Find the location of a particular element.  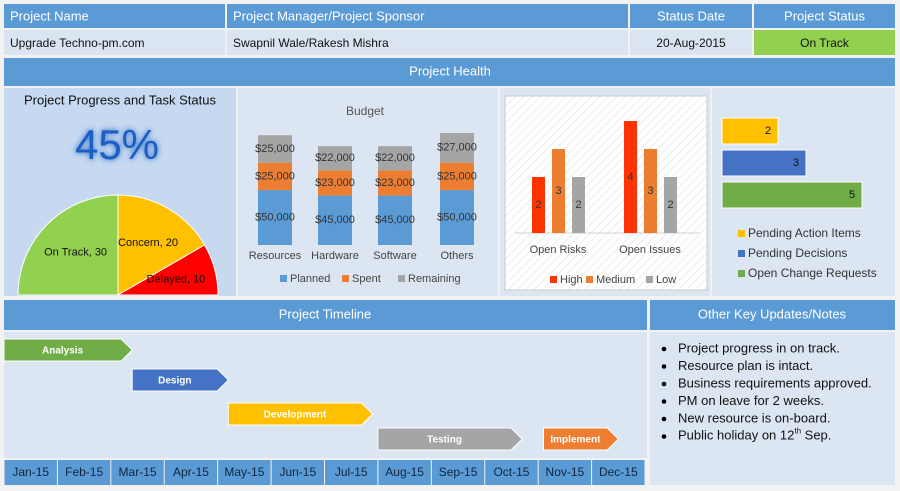

legend-label: Low is located at coordinates (666, 280).